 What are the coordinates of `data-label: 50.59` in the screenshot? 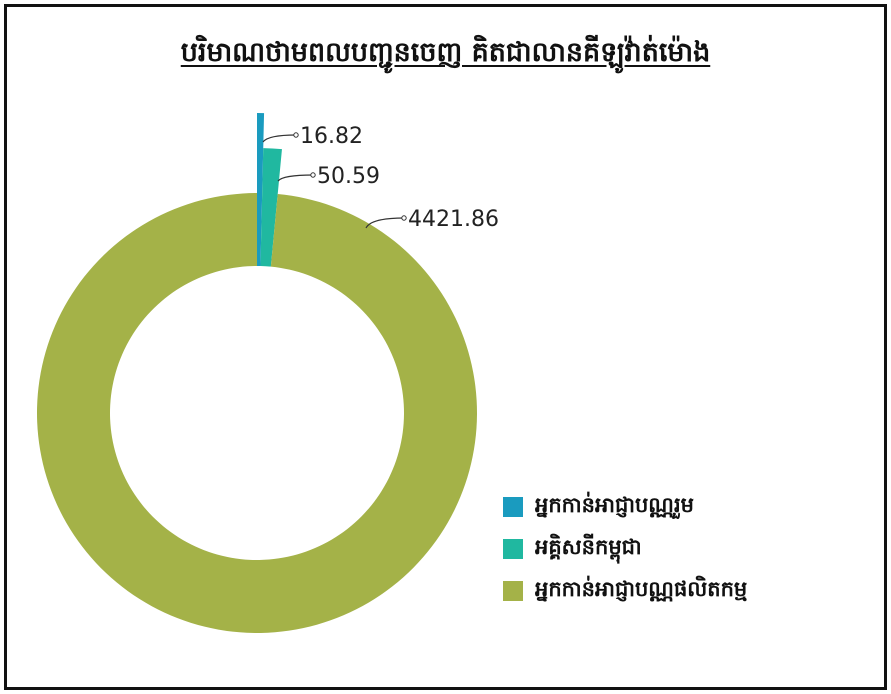 It's located at (348, 176).